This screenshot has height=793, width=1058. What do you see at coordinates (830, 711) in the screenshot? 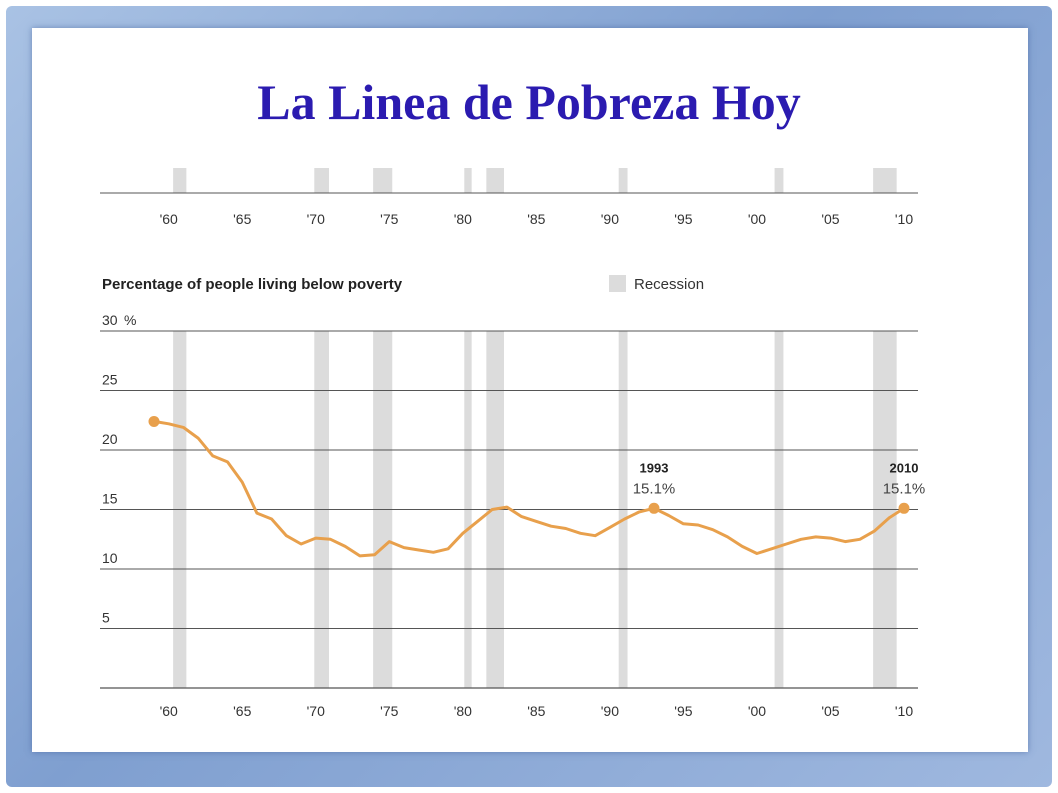
I see `x-tick-label: '05` at bounding box center [830, 711].